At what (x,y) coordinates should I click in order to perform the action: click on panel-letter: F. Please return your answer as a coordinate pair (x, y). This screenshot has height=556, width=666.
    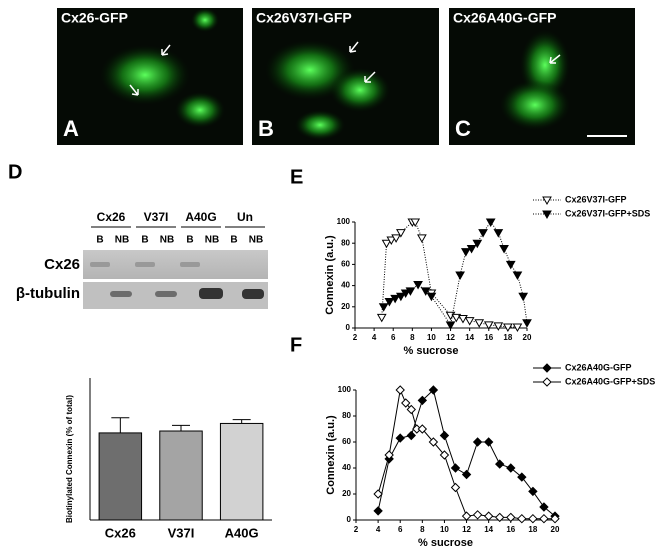
    Looking at the image, I should click on (296, 345).